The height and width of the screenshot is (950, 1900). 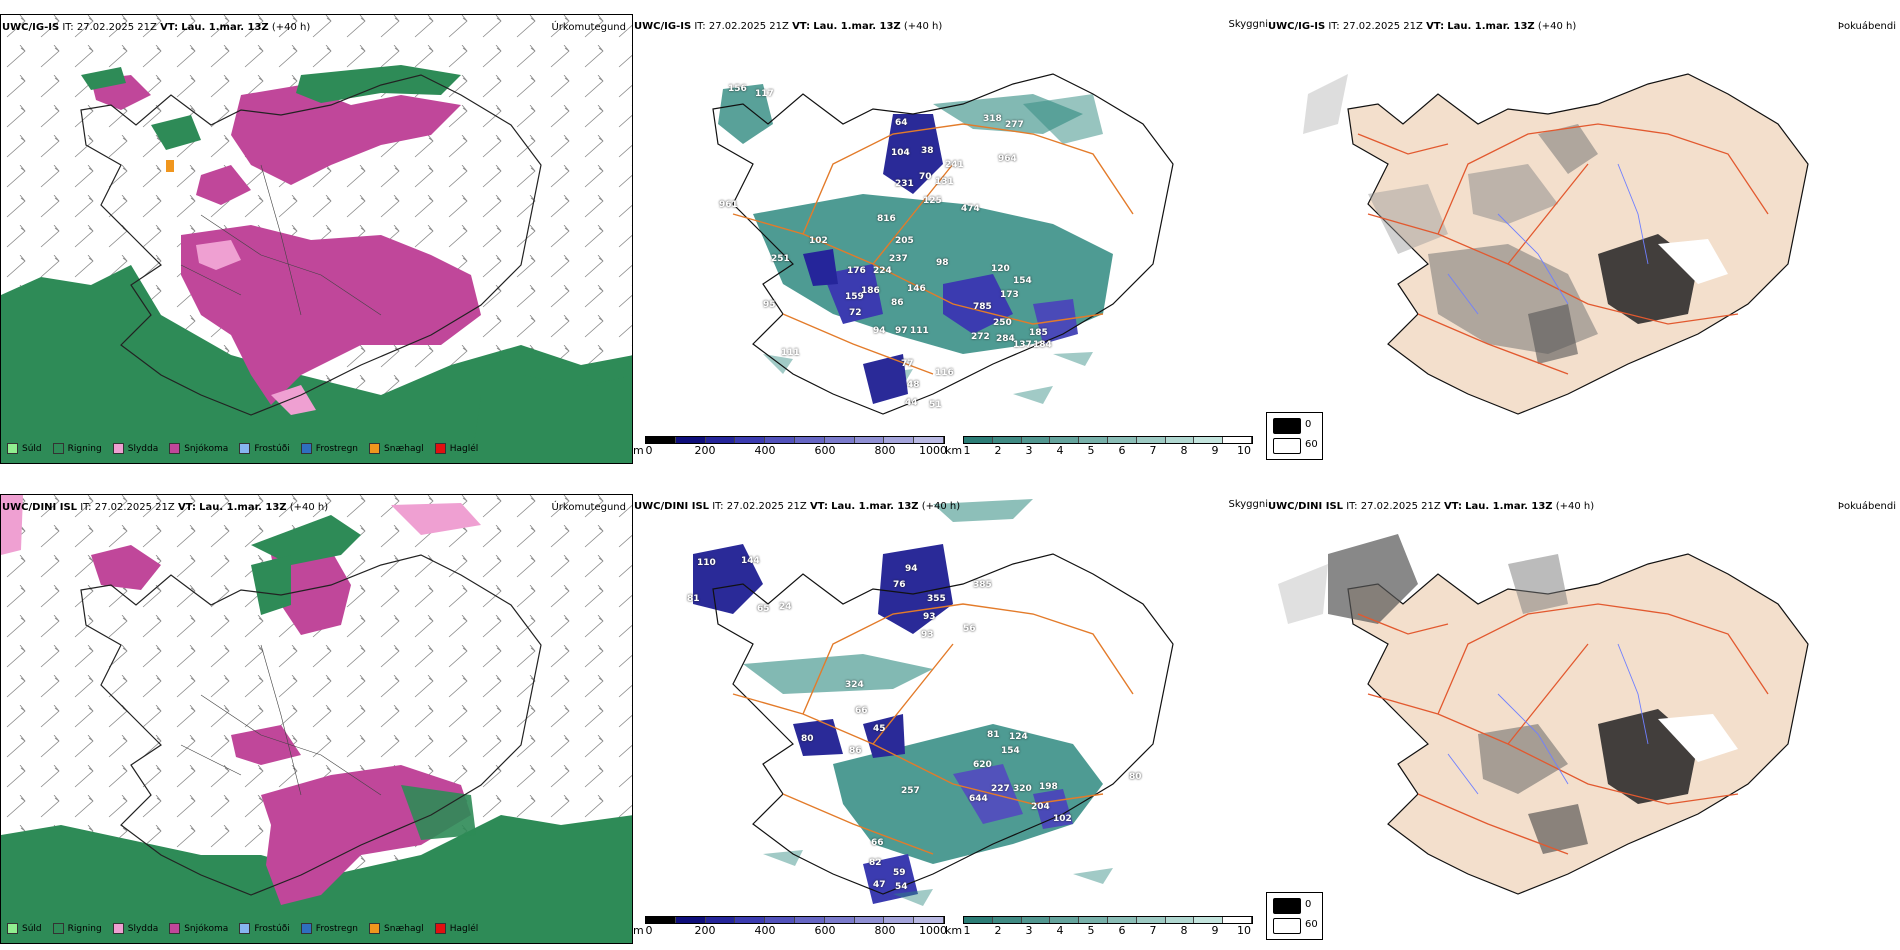 I want to click on ceiling-label: 224, so click(x=882, y=271).